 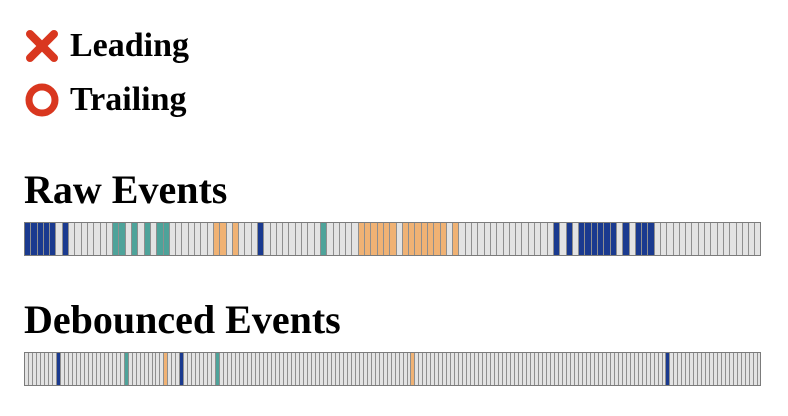 What do you see at coordinates (105, 100) in the screenshot?
I see `trailing-option: Trailing` at bounding box center [105, 100].